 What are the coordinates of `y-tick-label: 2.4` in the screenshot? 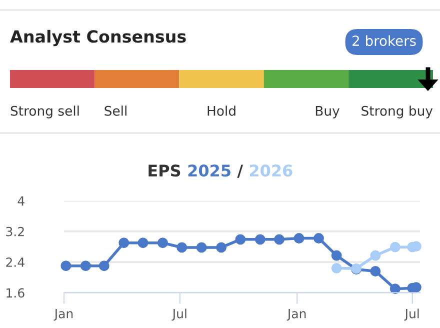 It's located at (15, 262).